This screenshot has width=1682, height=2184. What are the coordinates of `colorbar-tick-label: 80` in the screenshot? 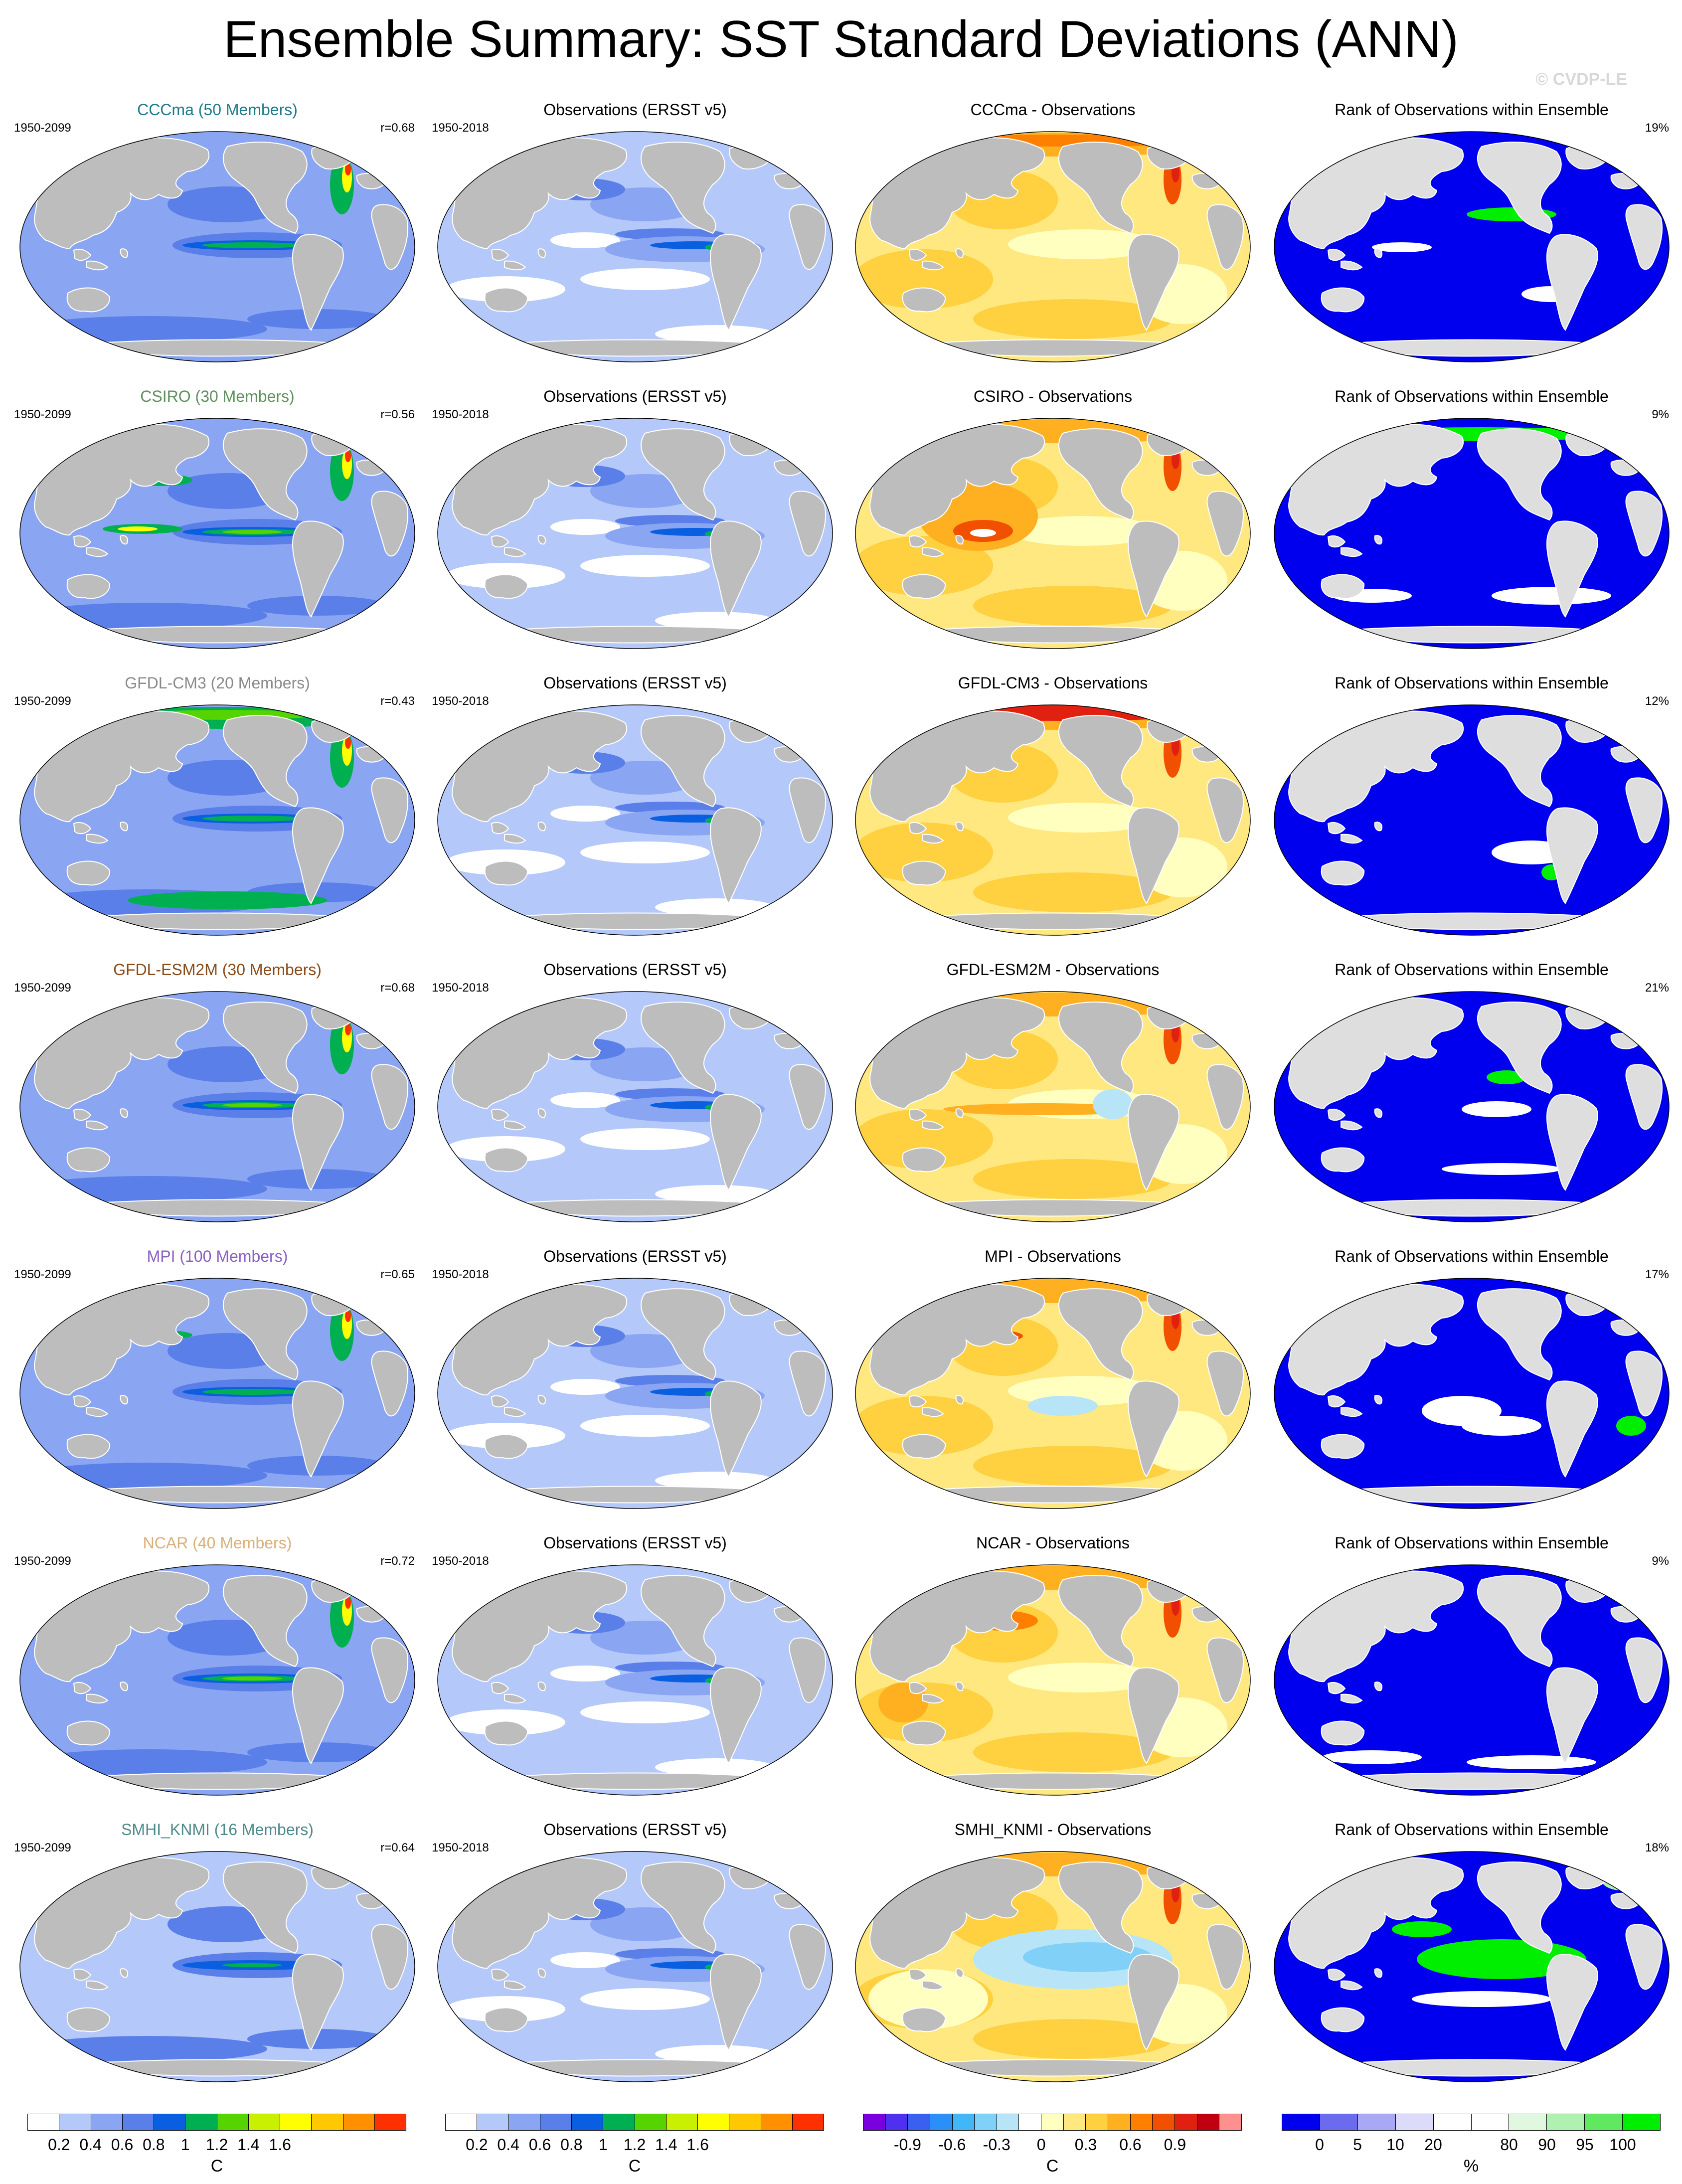 It's located at (1509, 2145).